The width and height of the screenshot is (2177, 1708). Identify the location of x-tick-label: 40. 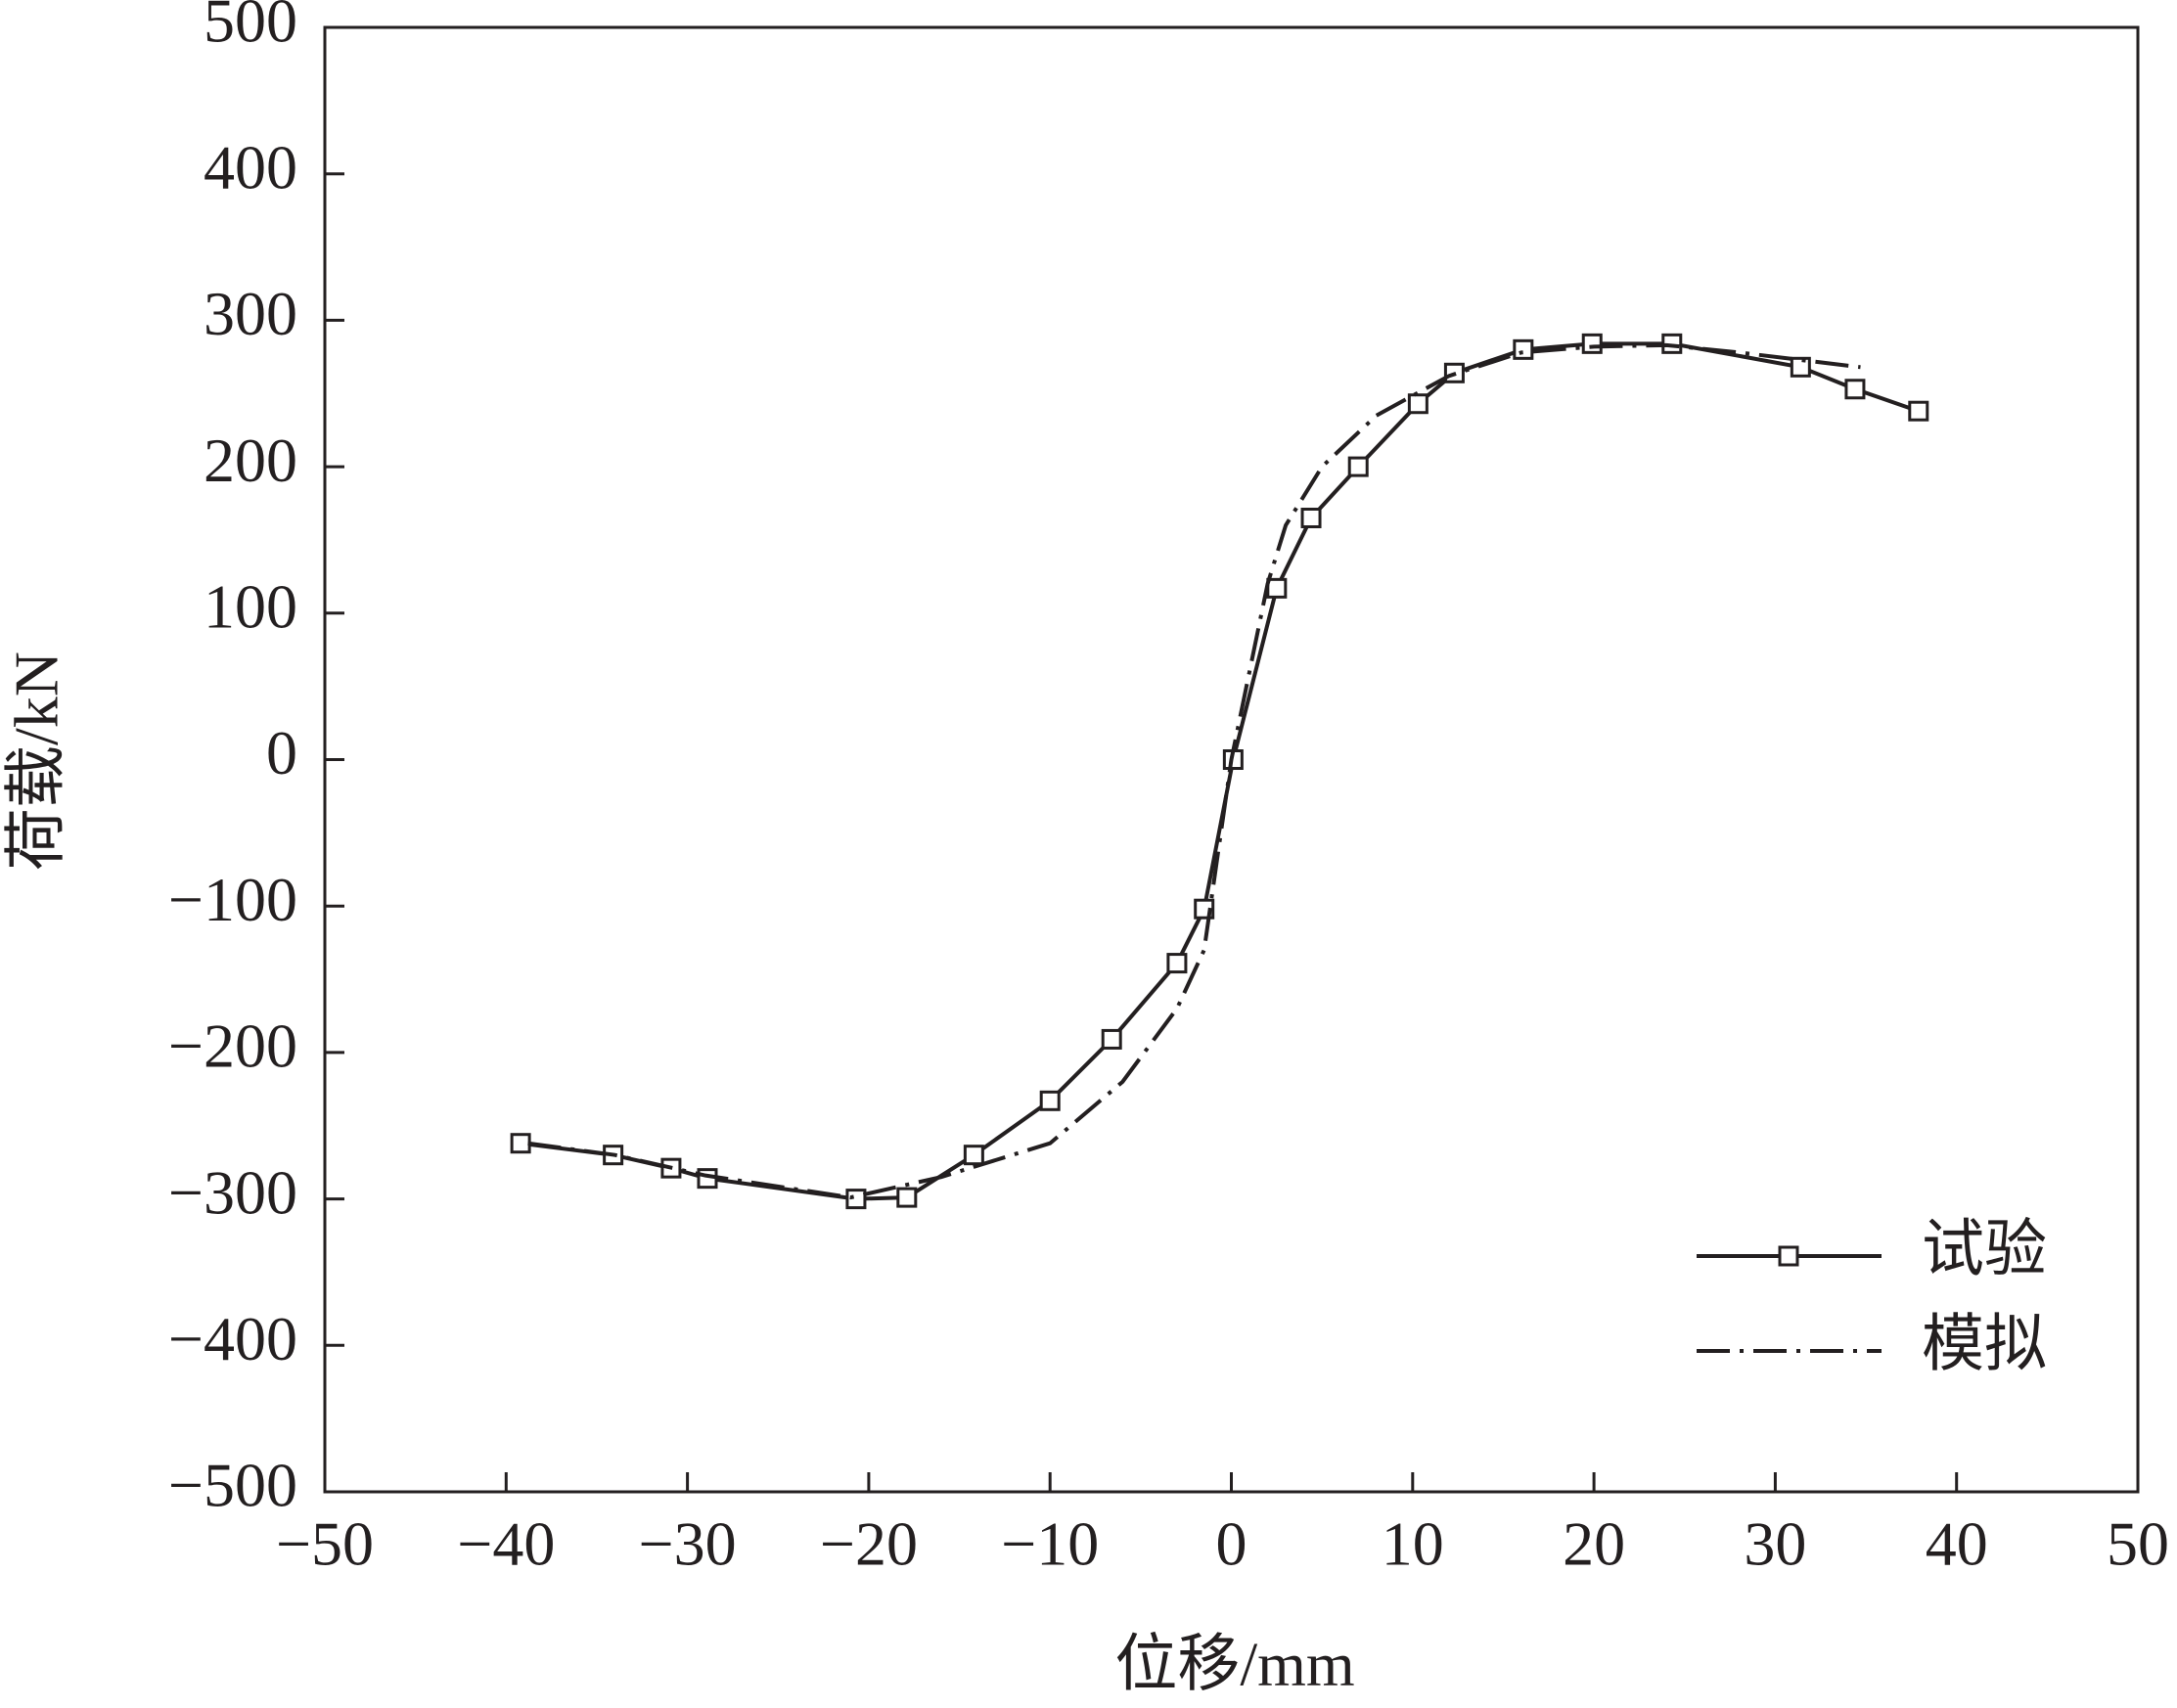
(1957, 1544).